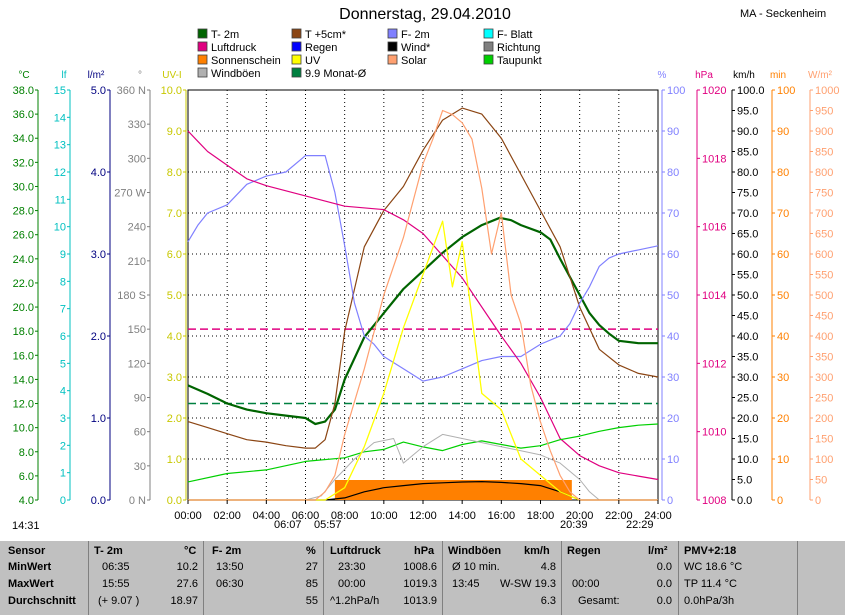 The height and width of the screenshot is (615, 845). What do you see at coordinates (747, 276) in the screenshot?
I see `axis-tick-label: 55.0` at bounding box center [747, 276].